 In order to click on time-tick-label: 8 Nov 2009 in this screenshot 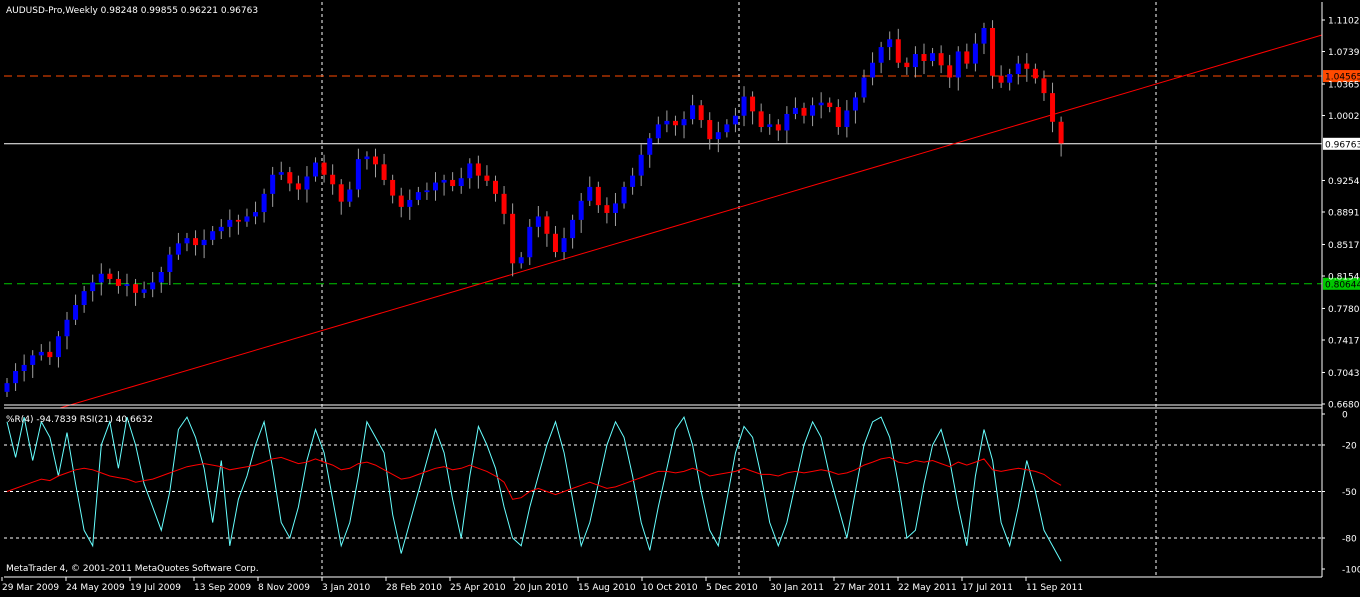, I will do `click(284, 588)`.